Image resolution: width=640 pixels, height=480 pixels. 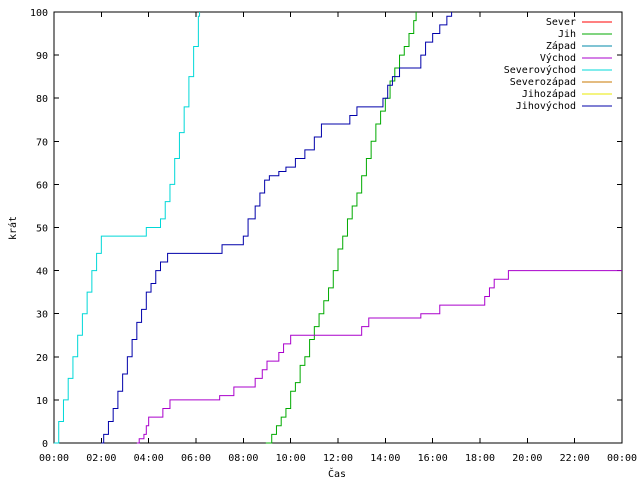 I want to click on x-tick-label: 10:00, so click(x=291, y=458).